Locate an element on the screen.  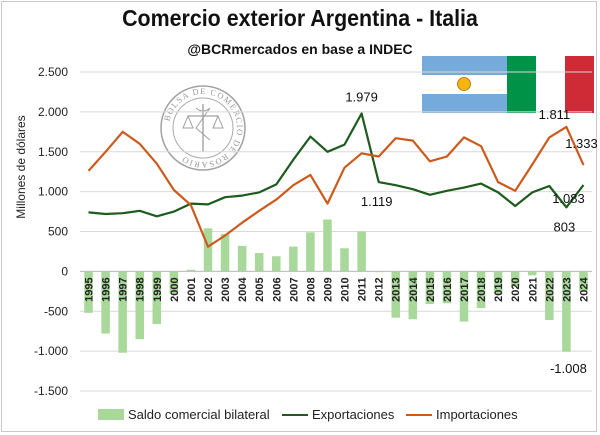
y-tick-label: 2.000 is located at coordinates (53, 112).